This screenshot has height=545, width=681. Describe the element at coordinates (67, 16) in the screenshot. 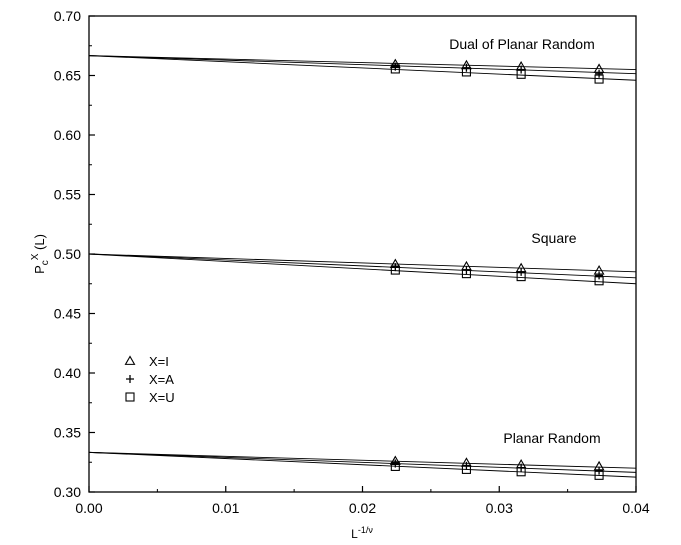

I see `y-tick-label: 0.70` at that location.